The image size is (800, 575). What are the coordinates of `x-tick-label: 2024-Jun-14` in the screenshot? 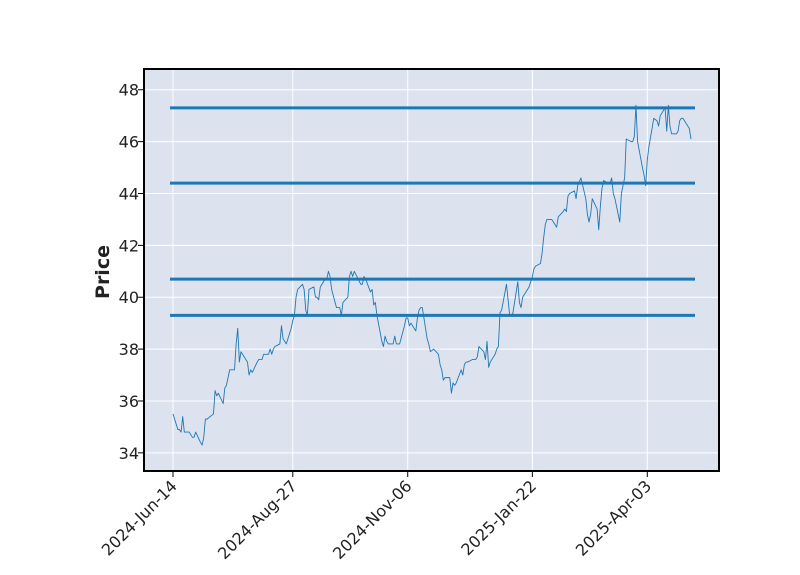 It's located at (139, 517).